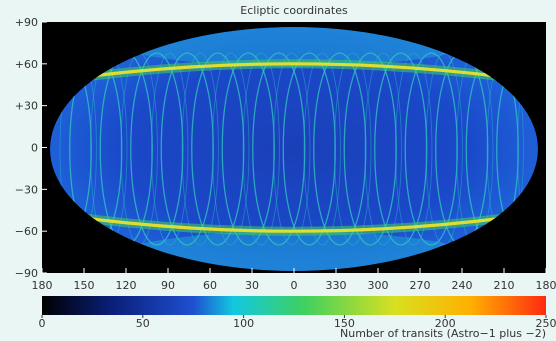 This screenshot has width=556, height=341. I want to click on lon-tick-label: 270, so click(420, 285).